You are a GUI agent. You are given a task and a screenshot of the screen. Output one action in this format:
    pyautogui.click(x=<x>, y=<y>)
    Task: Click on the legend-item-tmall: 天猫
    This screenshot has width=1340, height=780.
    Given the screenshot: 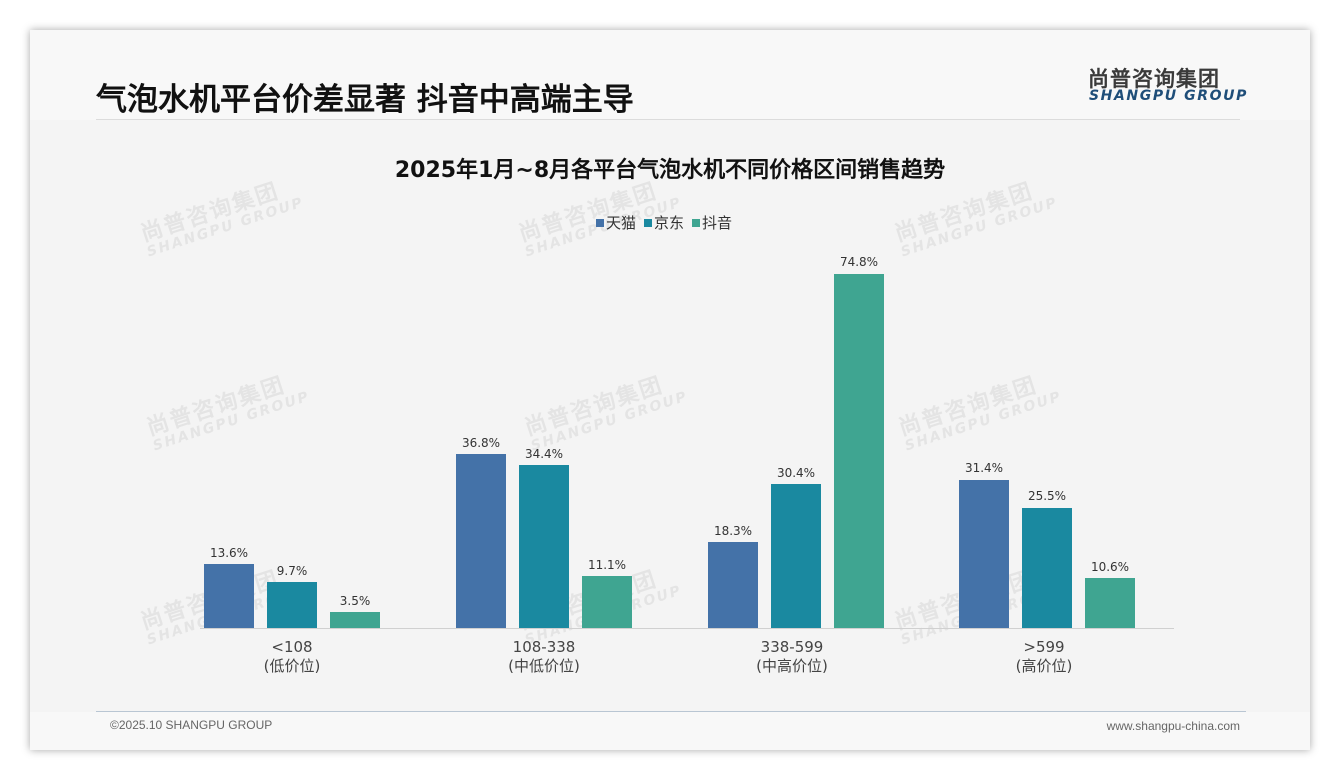 What is the action you would take?
    pyautogui.click(x=616, y=222)
    